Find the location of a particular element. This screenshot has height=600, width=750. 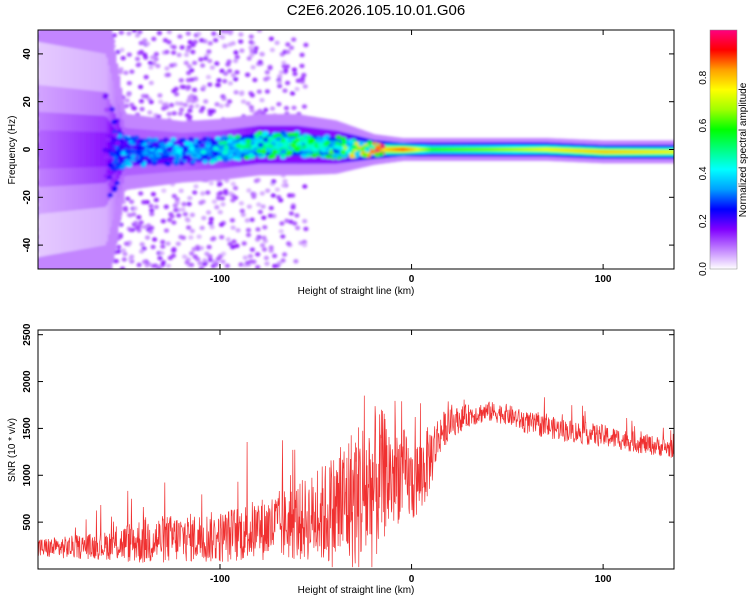

colorbar-ticks: 0.0 0.2 0.4 0.6 0.8 is located at coordinates (718, 152).